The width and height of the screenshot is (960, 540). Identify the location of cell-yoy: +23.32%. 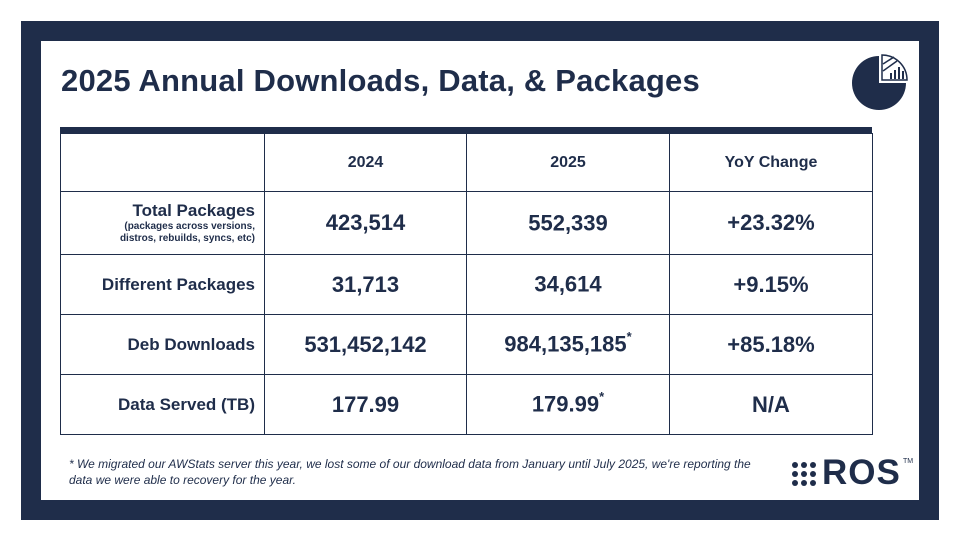
(771, 223).